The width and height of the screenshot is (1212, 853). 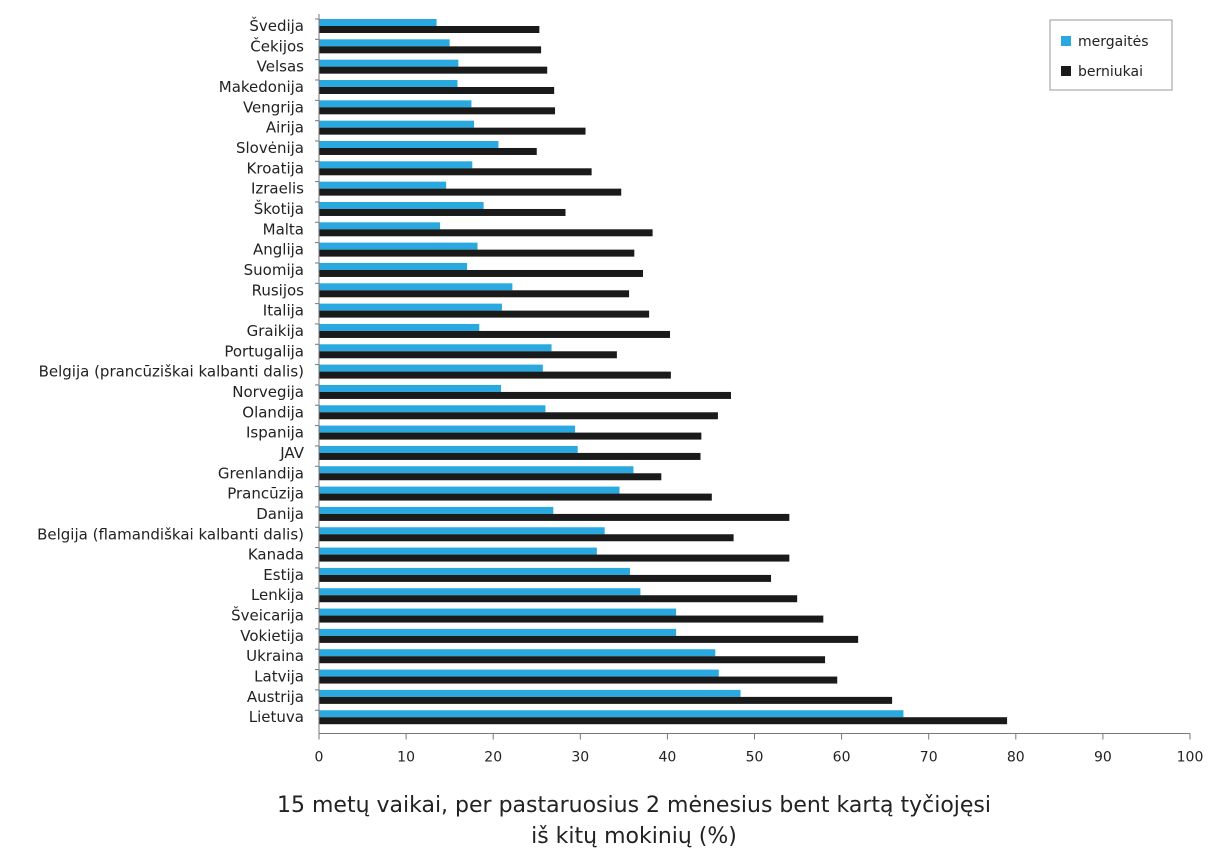 I want to click on category-label: Slovėnija, so click(x=270, y=148).